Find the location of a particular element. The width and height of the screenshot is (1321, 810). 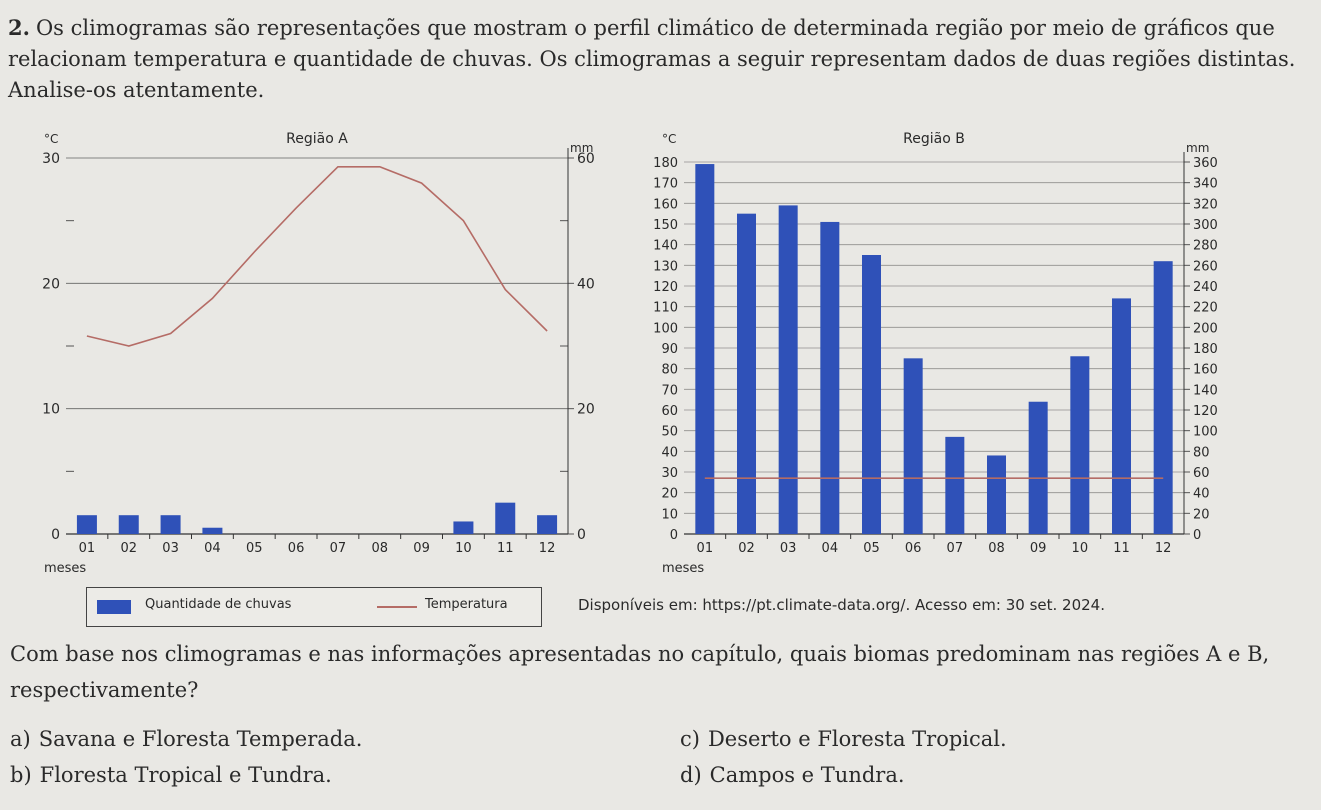

chart-title-regi-o-b: Região B is located at coordinates (934, 139).